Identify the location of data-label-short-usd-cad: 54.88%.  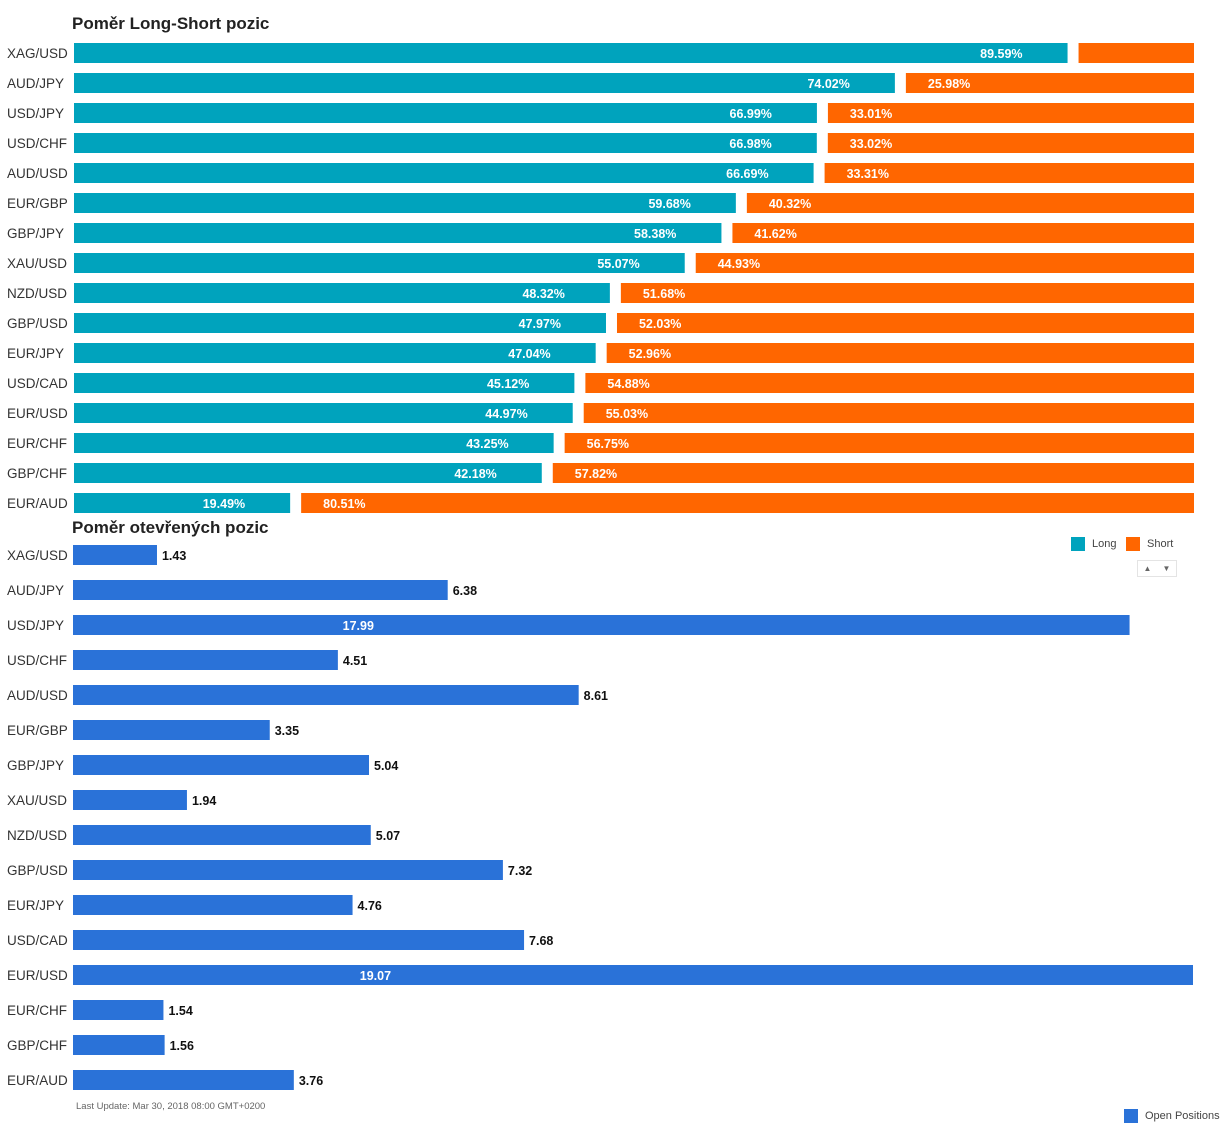
(628, 384).